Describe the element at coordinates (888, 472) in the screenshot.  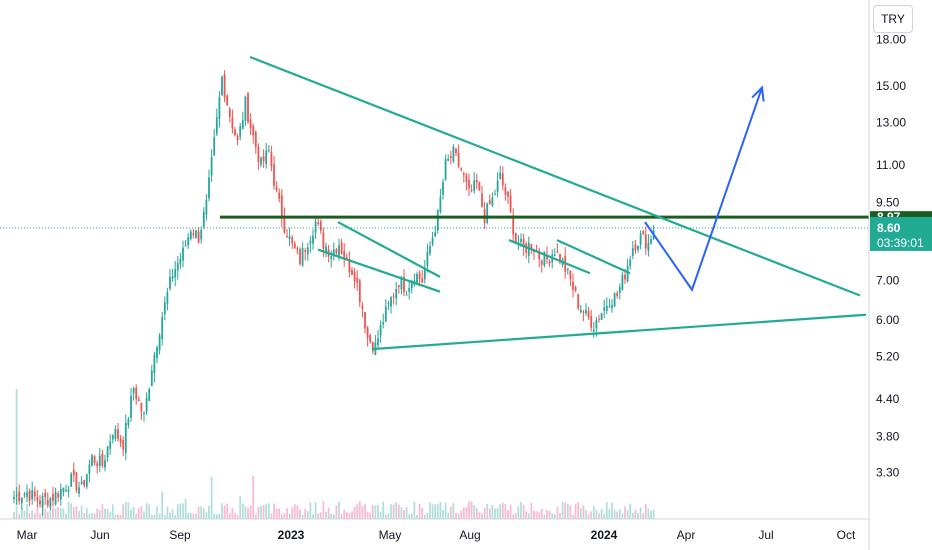
I see `price-tick-label: 3.30` at that location.